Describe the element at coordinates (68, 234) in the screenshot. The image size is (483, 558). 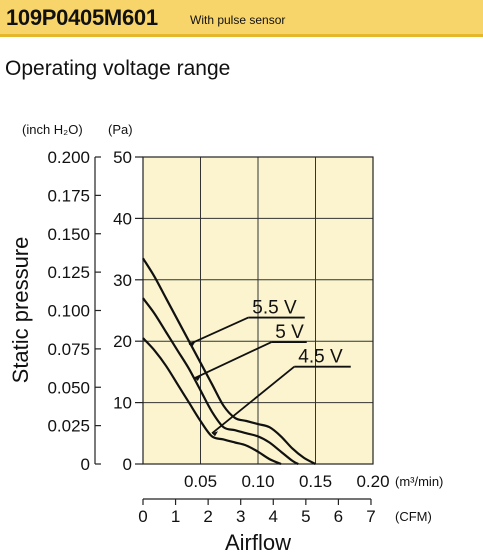
I see `y-tick-label-inch: 0.150` at that location.